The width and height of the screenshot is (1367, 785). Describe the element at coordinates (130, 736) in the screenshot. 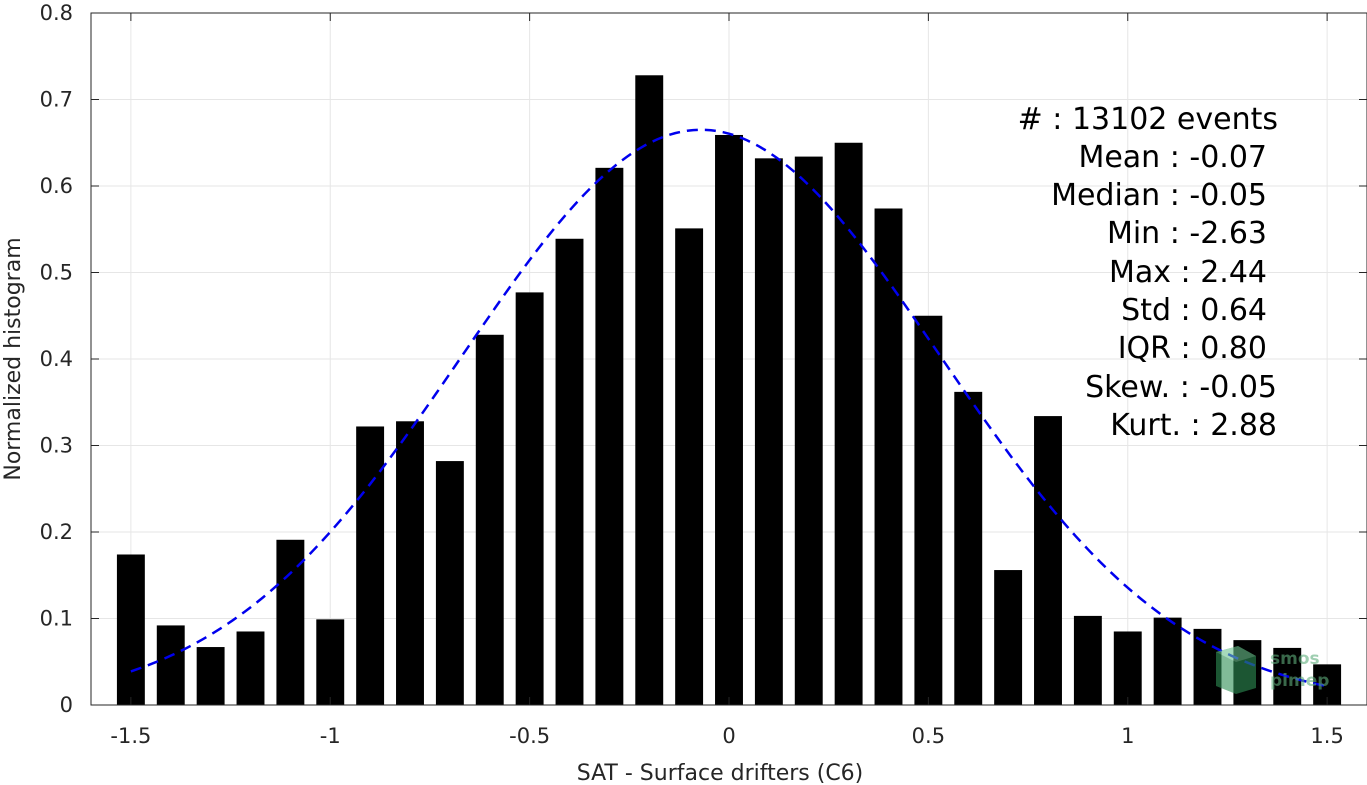

I see `x-tick-label: -1.5` at that location.